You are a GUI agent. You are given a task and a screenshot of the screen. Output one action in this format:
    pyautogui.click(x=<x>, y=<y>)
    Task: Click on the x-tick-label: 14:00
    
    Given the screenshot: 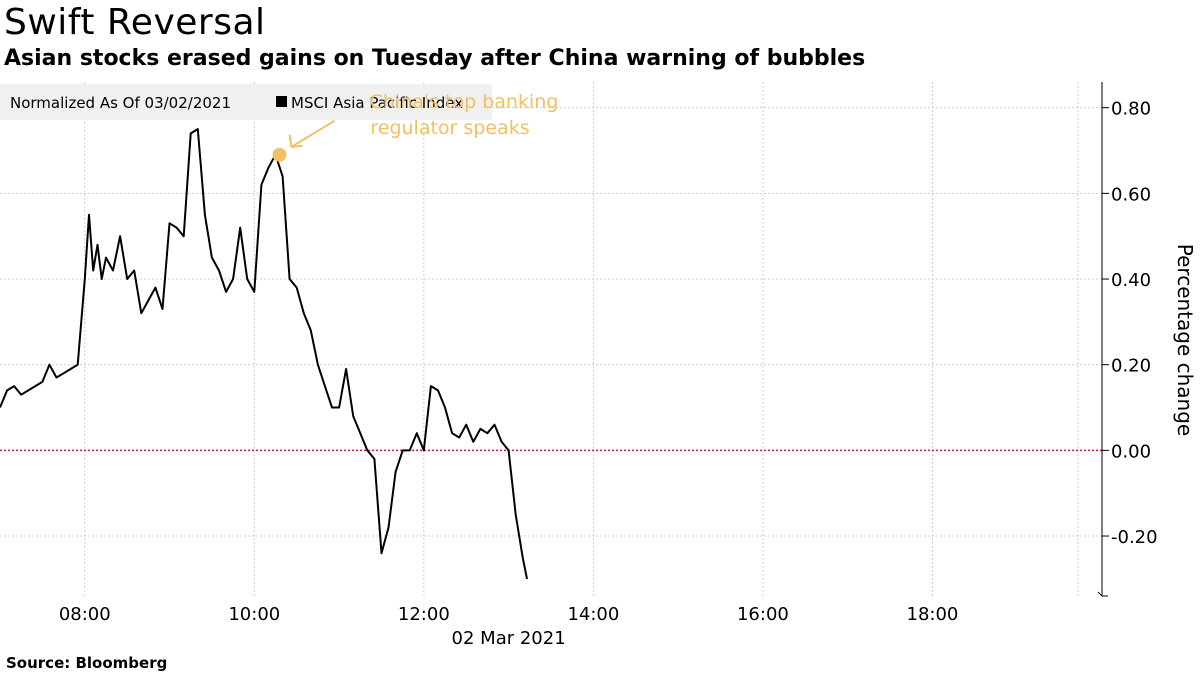 What is the action you would take?
    pyautogui.click(x=593, y=614)
    